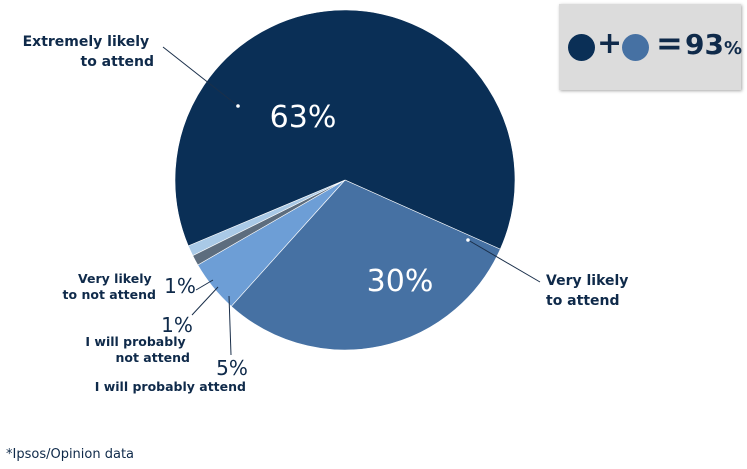 The width and height of the screenshot is (747, 469). Describe the element at coordinates (589, 291) in the screenshot. I see `slice-label-very-likely: Very likely to attend` at that location.